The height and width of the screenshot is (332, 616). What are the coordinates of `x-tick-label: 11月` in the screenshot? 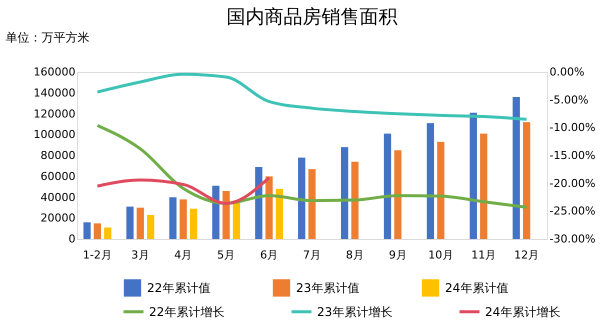 It's located at (483, 255).